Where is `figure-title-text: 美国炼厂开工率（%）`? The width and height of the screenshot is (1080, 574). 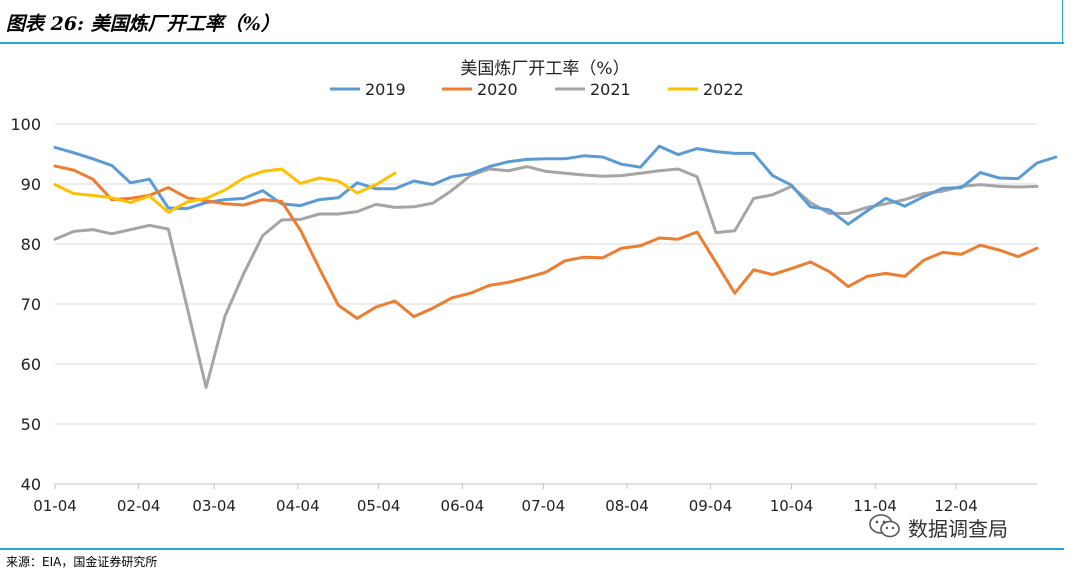
figure-title-text: 美国炼厂开工率（%） is located at coordinates (185, 24).